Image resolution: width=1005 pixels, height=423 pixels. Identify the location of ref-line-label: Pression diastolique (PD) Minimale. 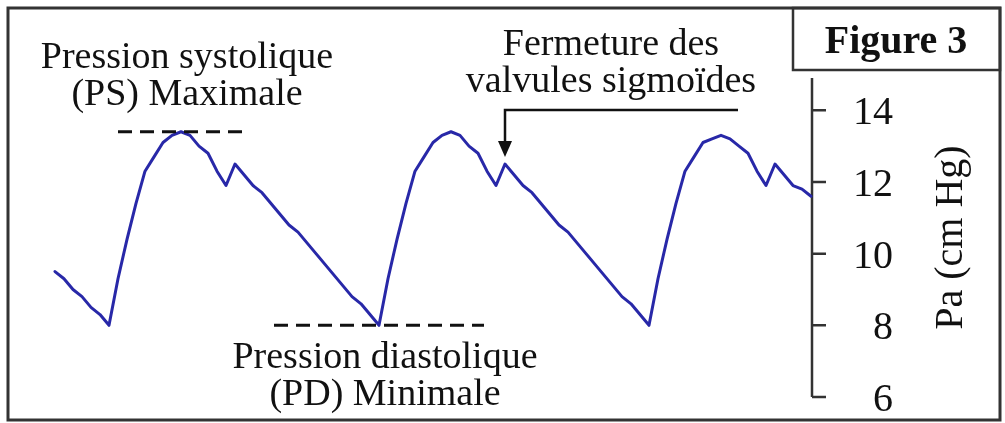
(385, 374).